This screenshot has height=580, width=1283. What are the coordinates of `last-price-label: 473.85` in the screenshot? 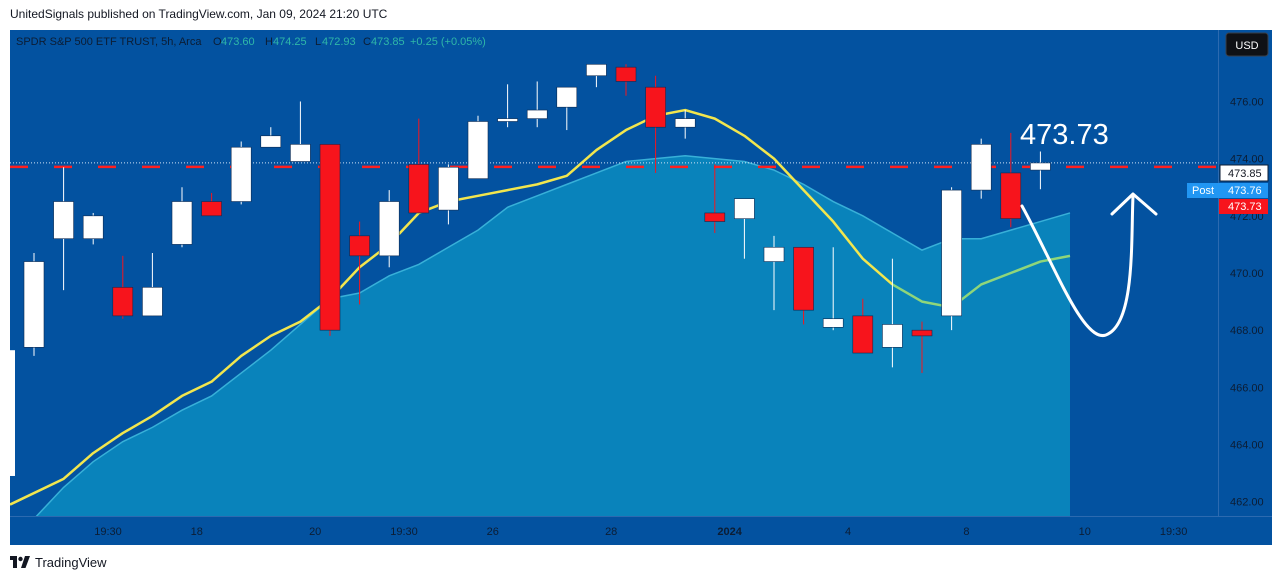 It's located at (1245, 174).